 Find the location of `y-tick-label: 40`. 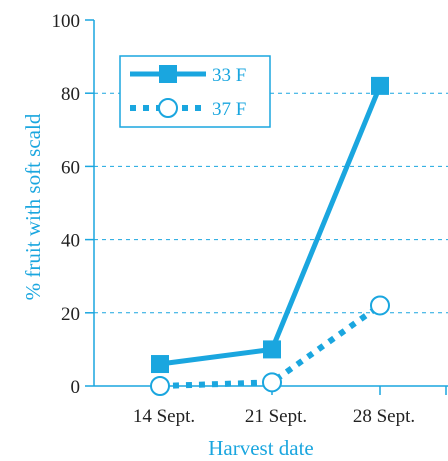

y-tick-label: 40 is located at coordinates (70, 241).